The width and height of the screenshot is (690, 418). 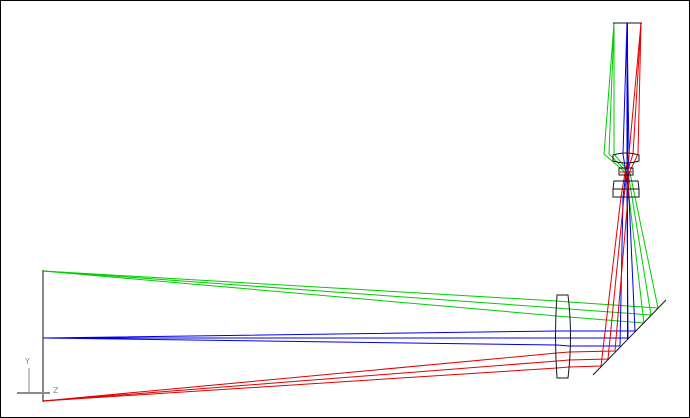 I want to click on z-axis-label: Z, so click(x=56, y=390).